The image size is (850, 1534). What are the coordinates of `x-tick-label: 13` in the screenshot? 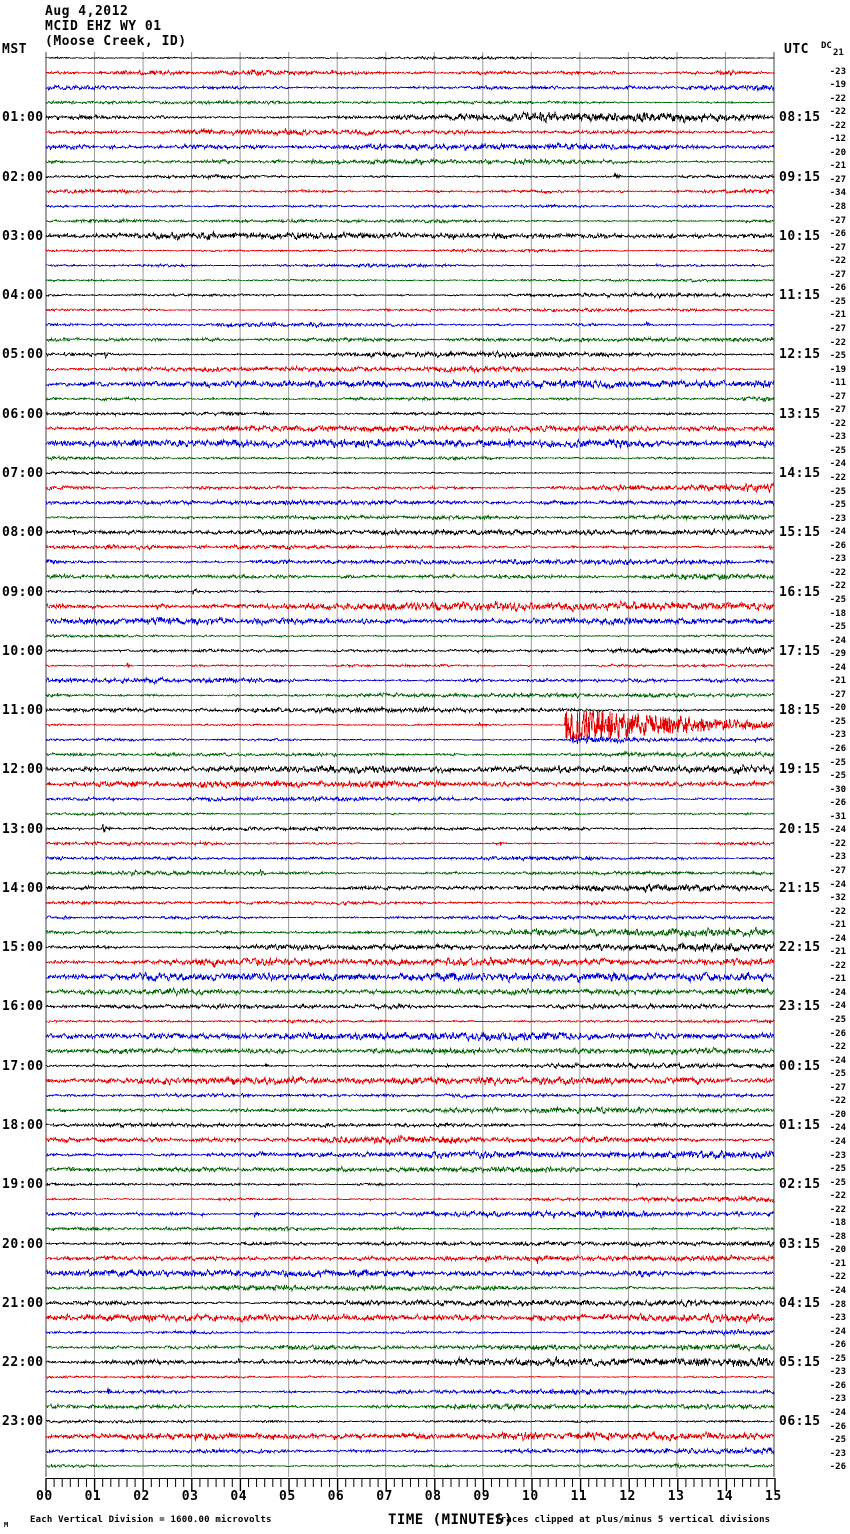 It's located at (676, 1496).